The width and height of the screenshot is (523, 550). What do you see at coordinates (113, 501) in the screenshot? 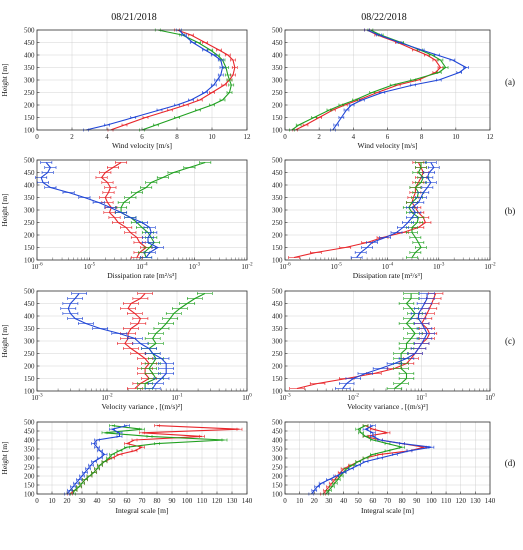
I see `x-tick-label: 50` at bounding box center [113, 501].